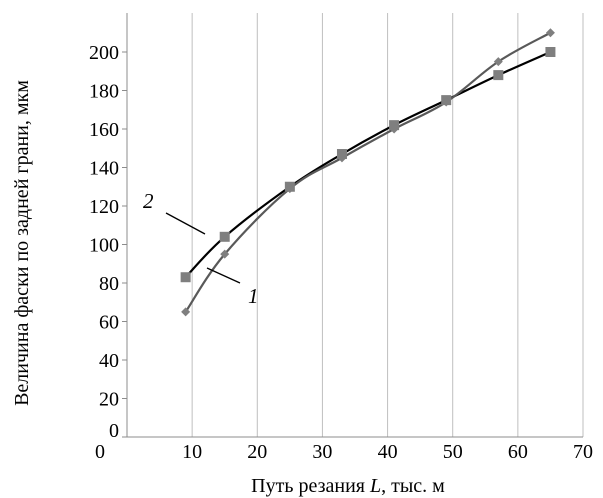 Image resolution: width=603 pixels, height=498 pixels. I want to click on x-axis-title-unit: , тыс. м, so click(413, 486).